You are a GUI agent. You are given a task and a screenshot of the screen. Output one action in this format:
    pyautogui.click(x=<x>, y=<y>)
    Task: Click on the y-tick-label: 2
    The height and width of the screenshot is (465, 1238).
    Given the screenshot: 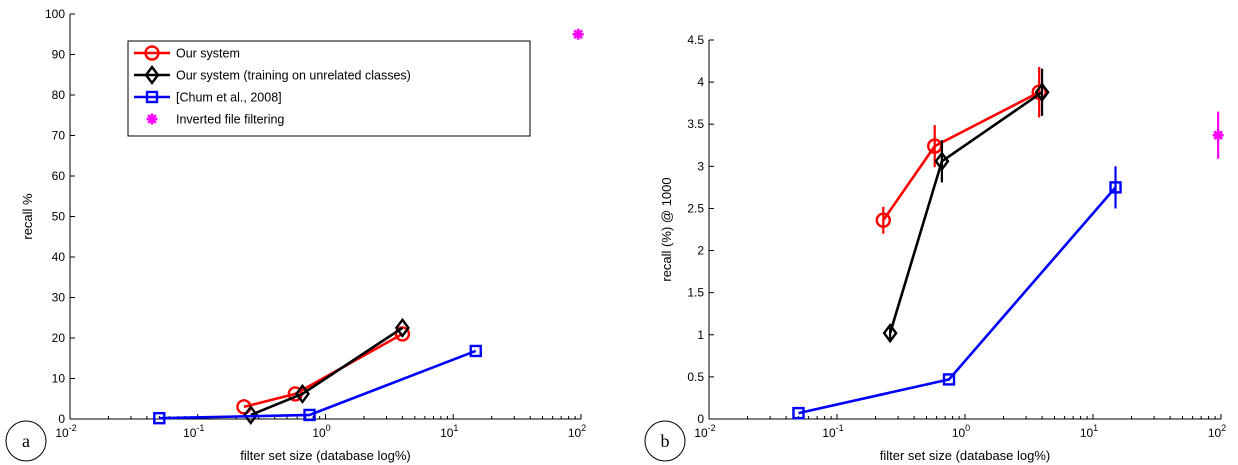 What is the action you would take?
    pyautogui.click(x=700, y=251)
    